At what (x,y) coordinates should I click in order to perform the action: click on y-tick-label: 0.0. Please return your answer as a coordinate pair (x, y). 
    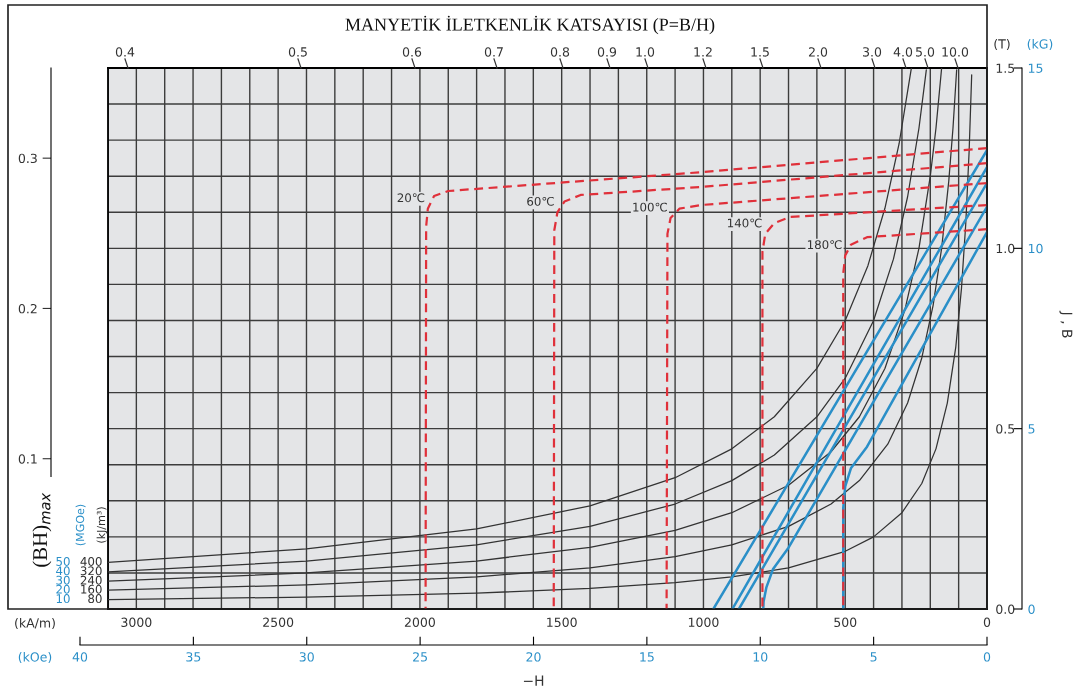
    Looking at the image, I should click on (1005, 609).